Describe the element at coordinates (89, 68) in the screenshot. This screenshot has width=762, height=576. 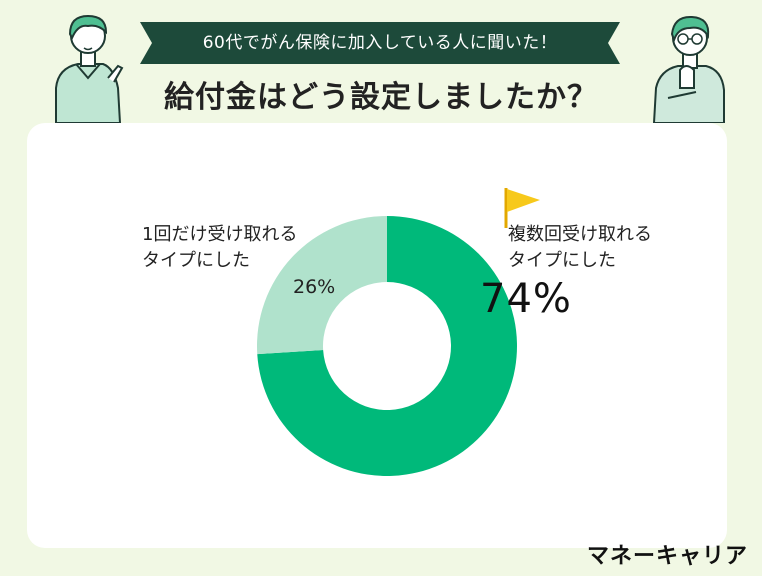
I see `left-person-illustration` at that location.